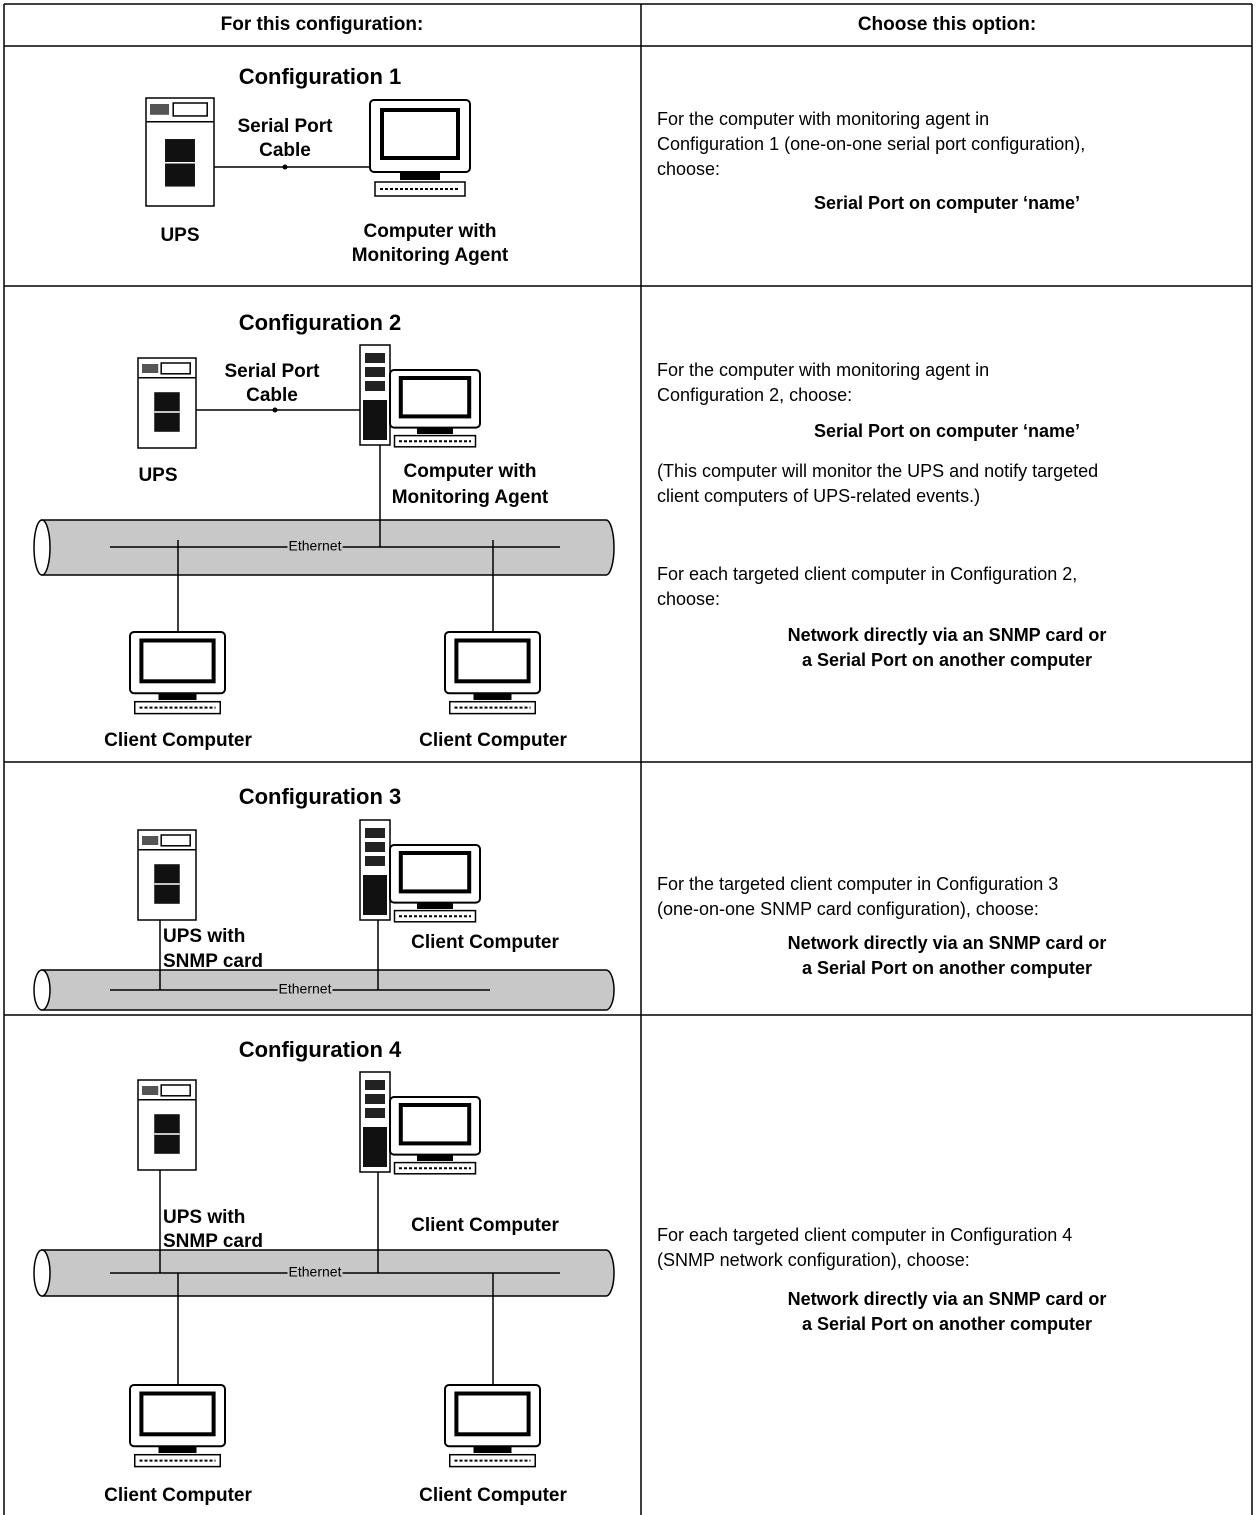 Image resolution: width=1256 pixels, height=1515 pixels. I want to click on header-cell: Choose this option:, so click(947, 24).